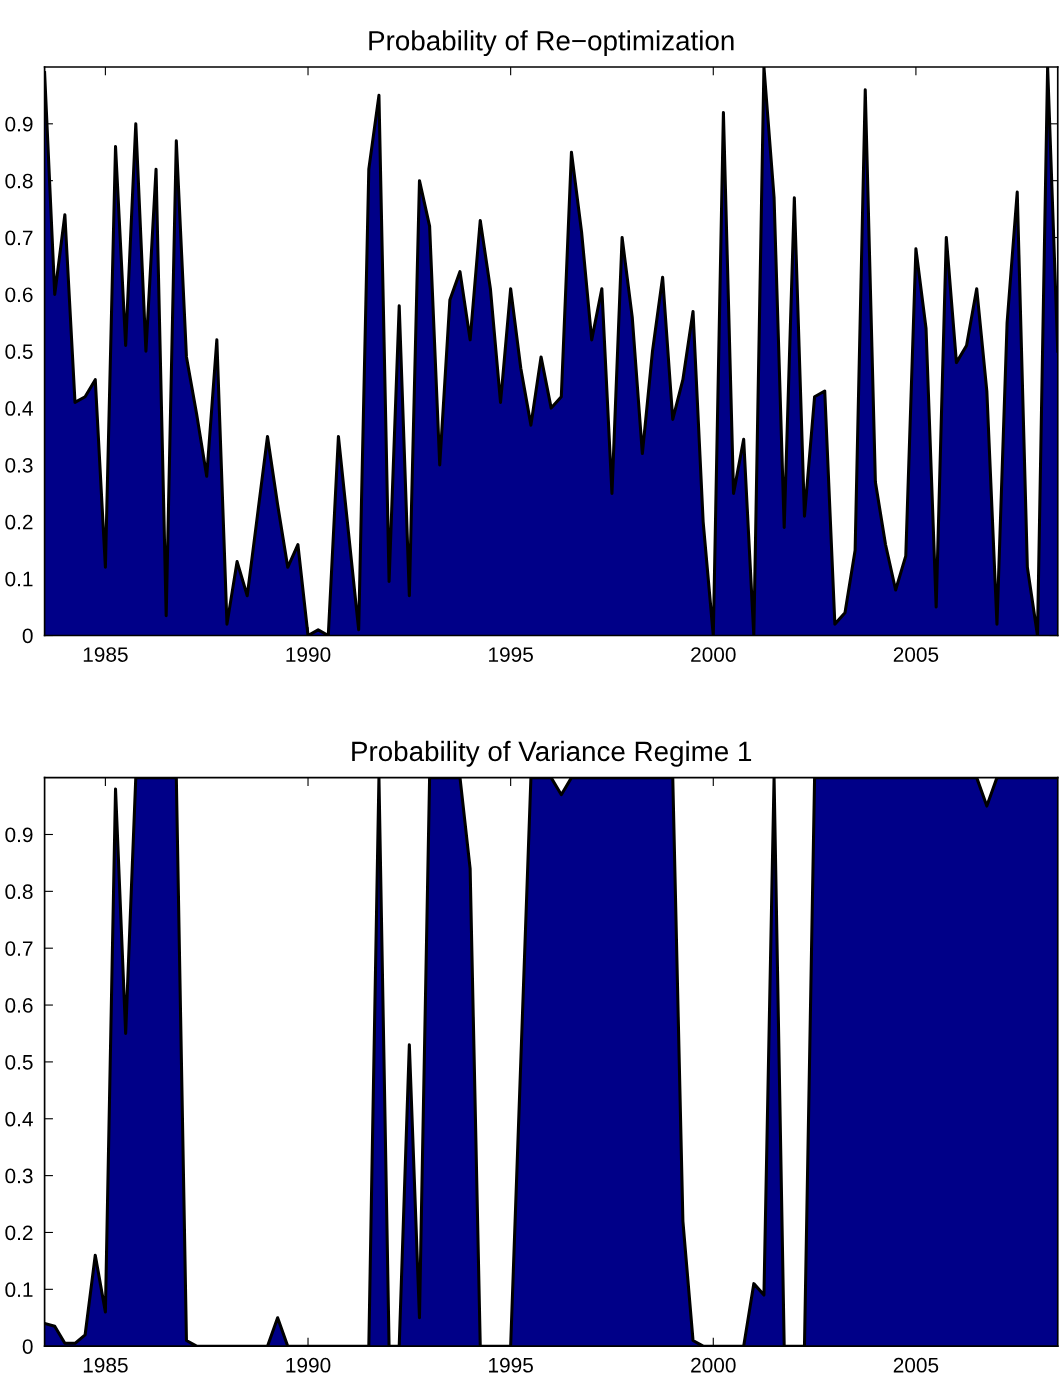 The height and width of the screenshot is (1395, 1062). Describe the element at coordinates (552, 753) in the screenshot. I see `chart-title: Probability of Variance Regime 1` at that location.